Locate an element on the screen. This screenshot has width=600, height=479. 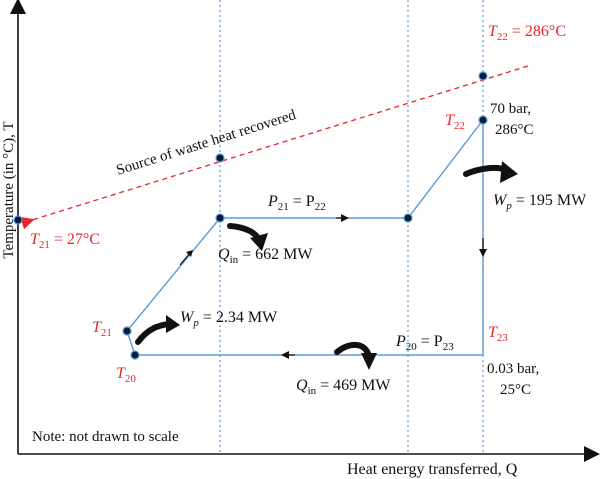
condition-low-line1: 0.03 bar, is located at coordinates (513, 369).